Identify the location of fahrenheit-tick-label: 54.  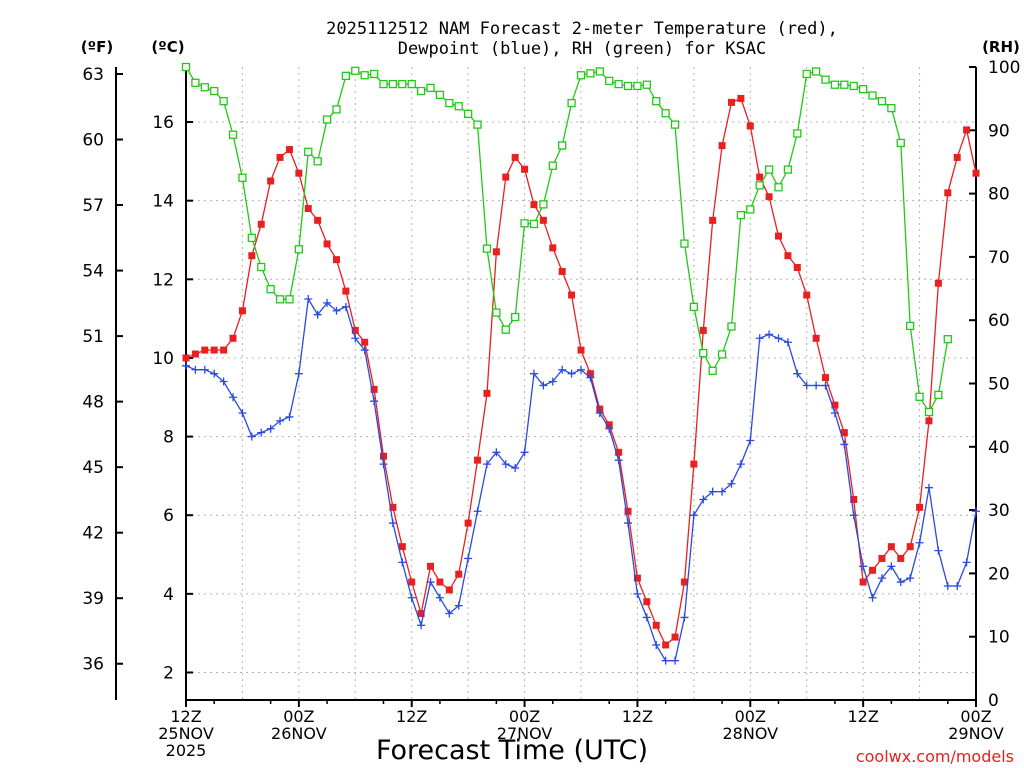
(93, 272).